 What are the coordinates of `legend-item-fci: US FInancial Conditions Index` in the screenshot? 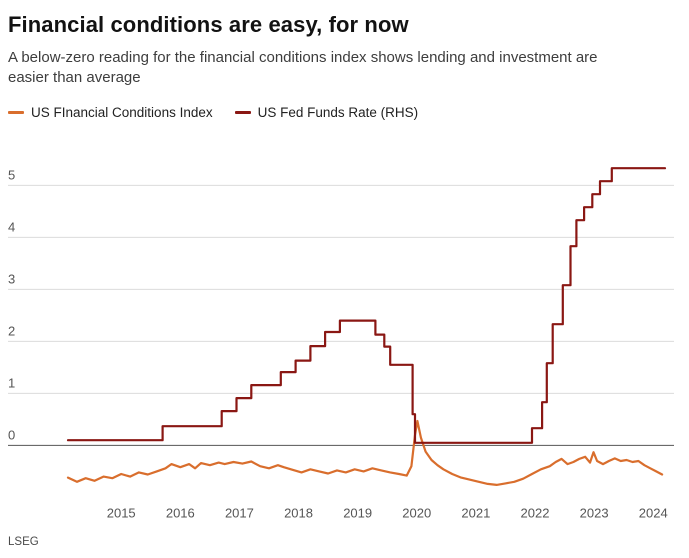 It's located at (110, 112).